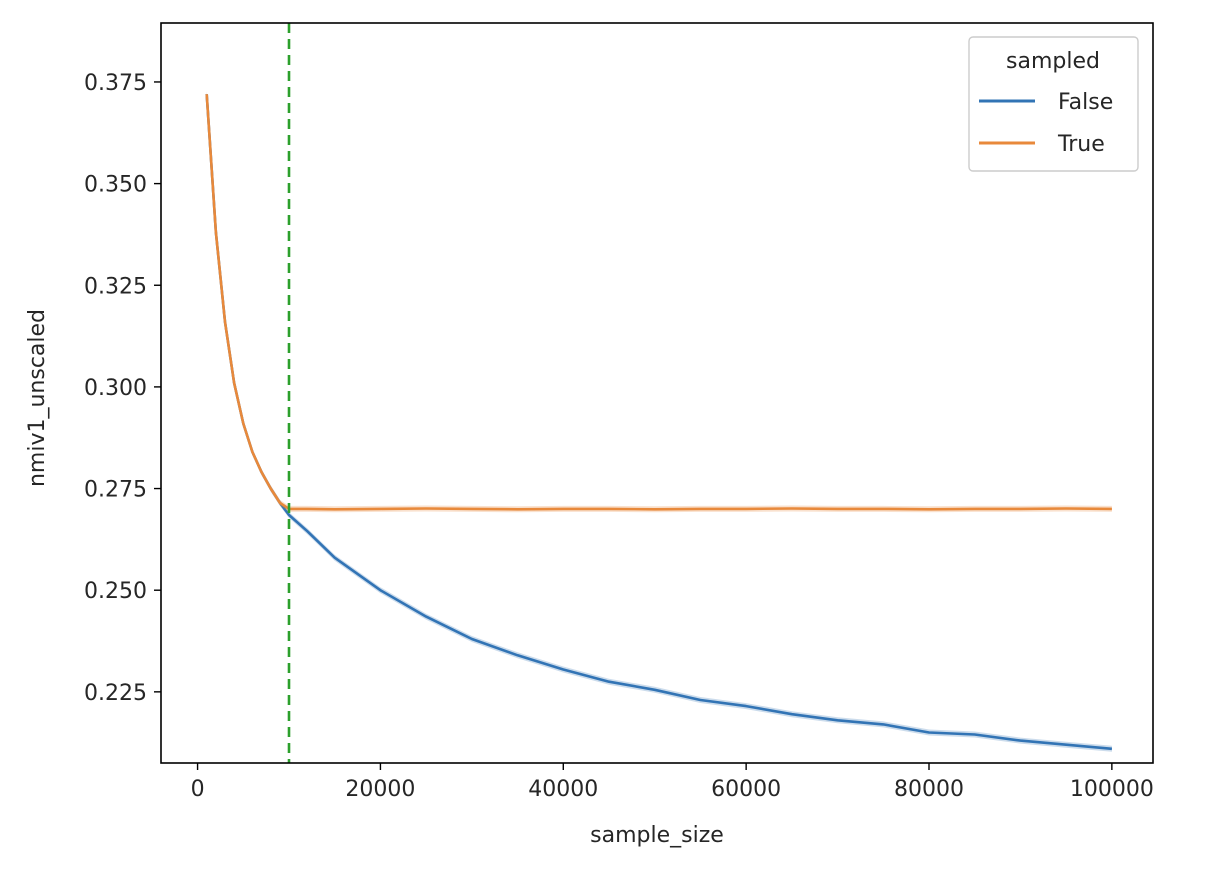  What do you see at coordinates (380, 789) in the screenshot?
I see `x-tick-label: 20000` at bounding box center [380, 789].